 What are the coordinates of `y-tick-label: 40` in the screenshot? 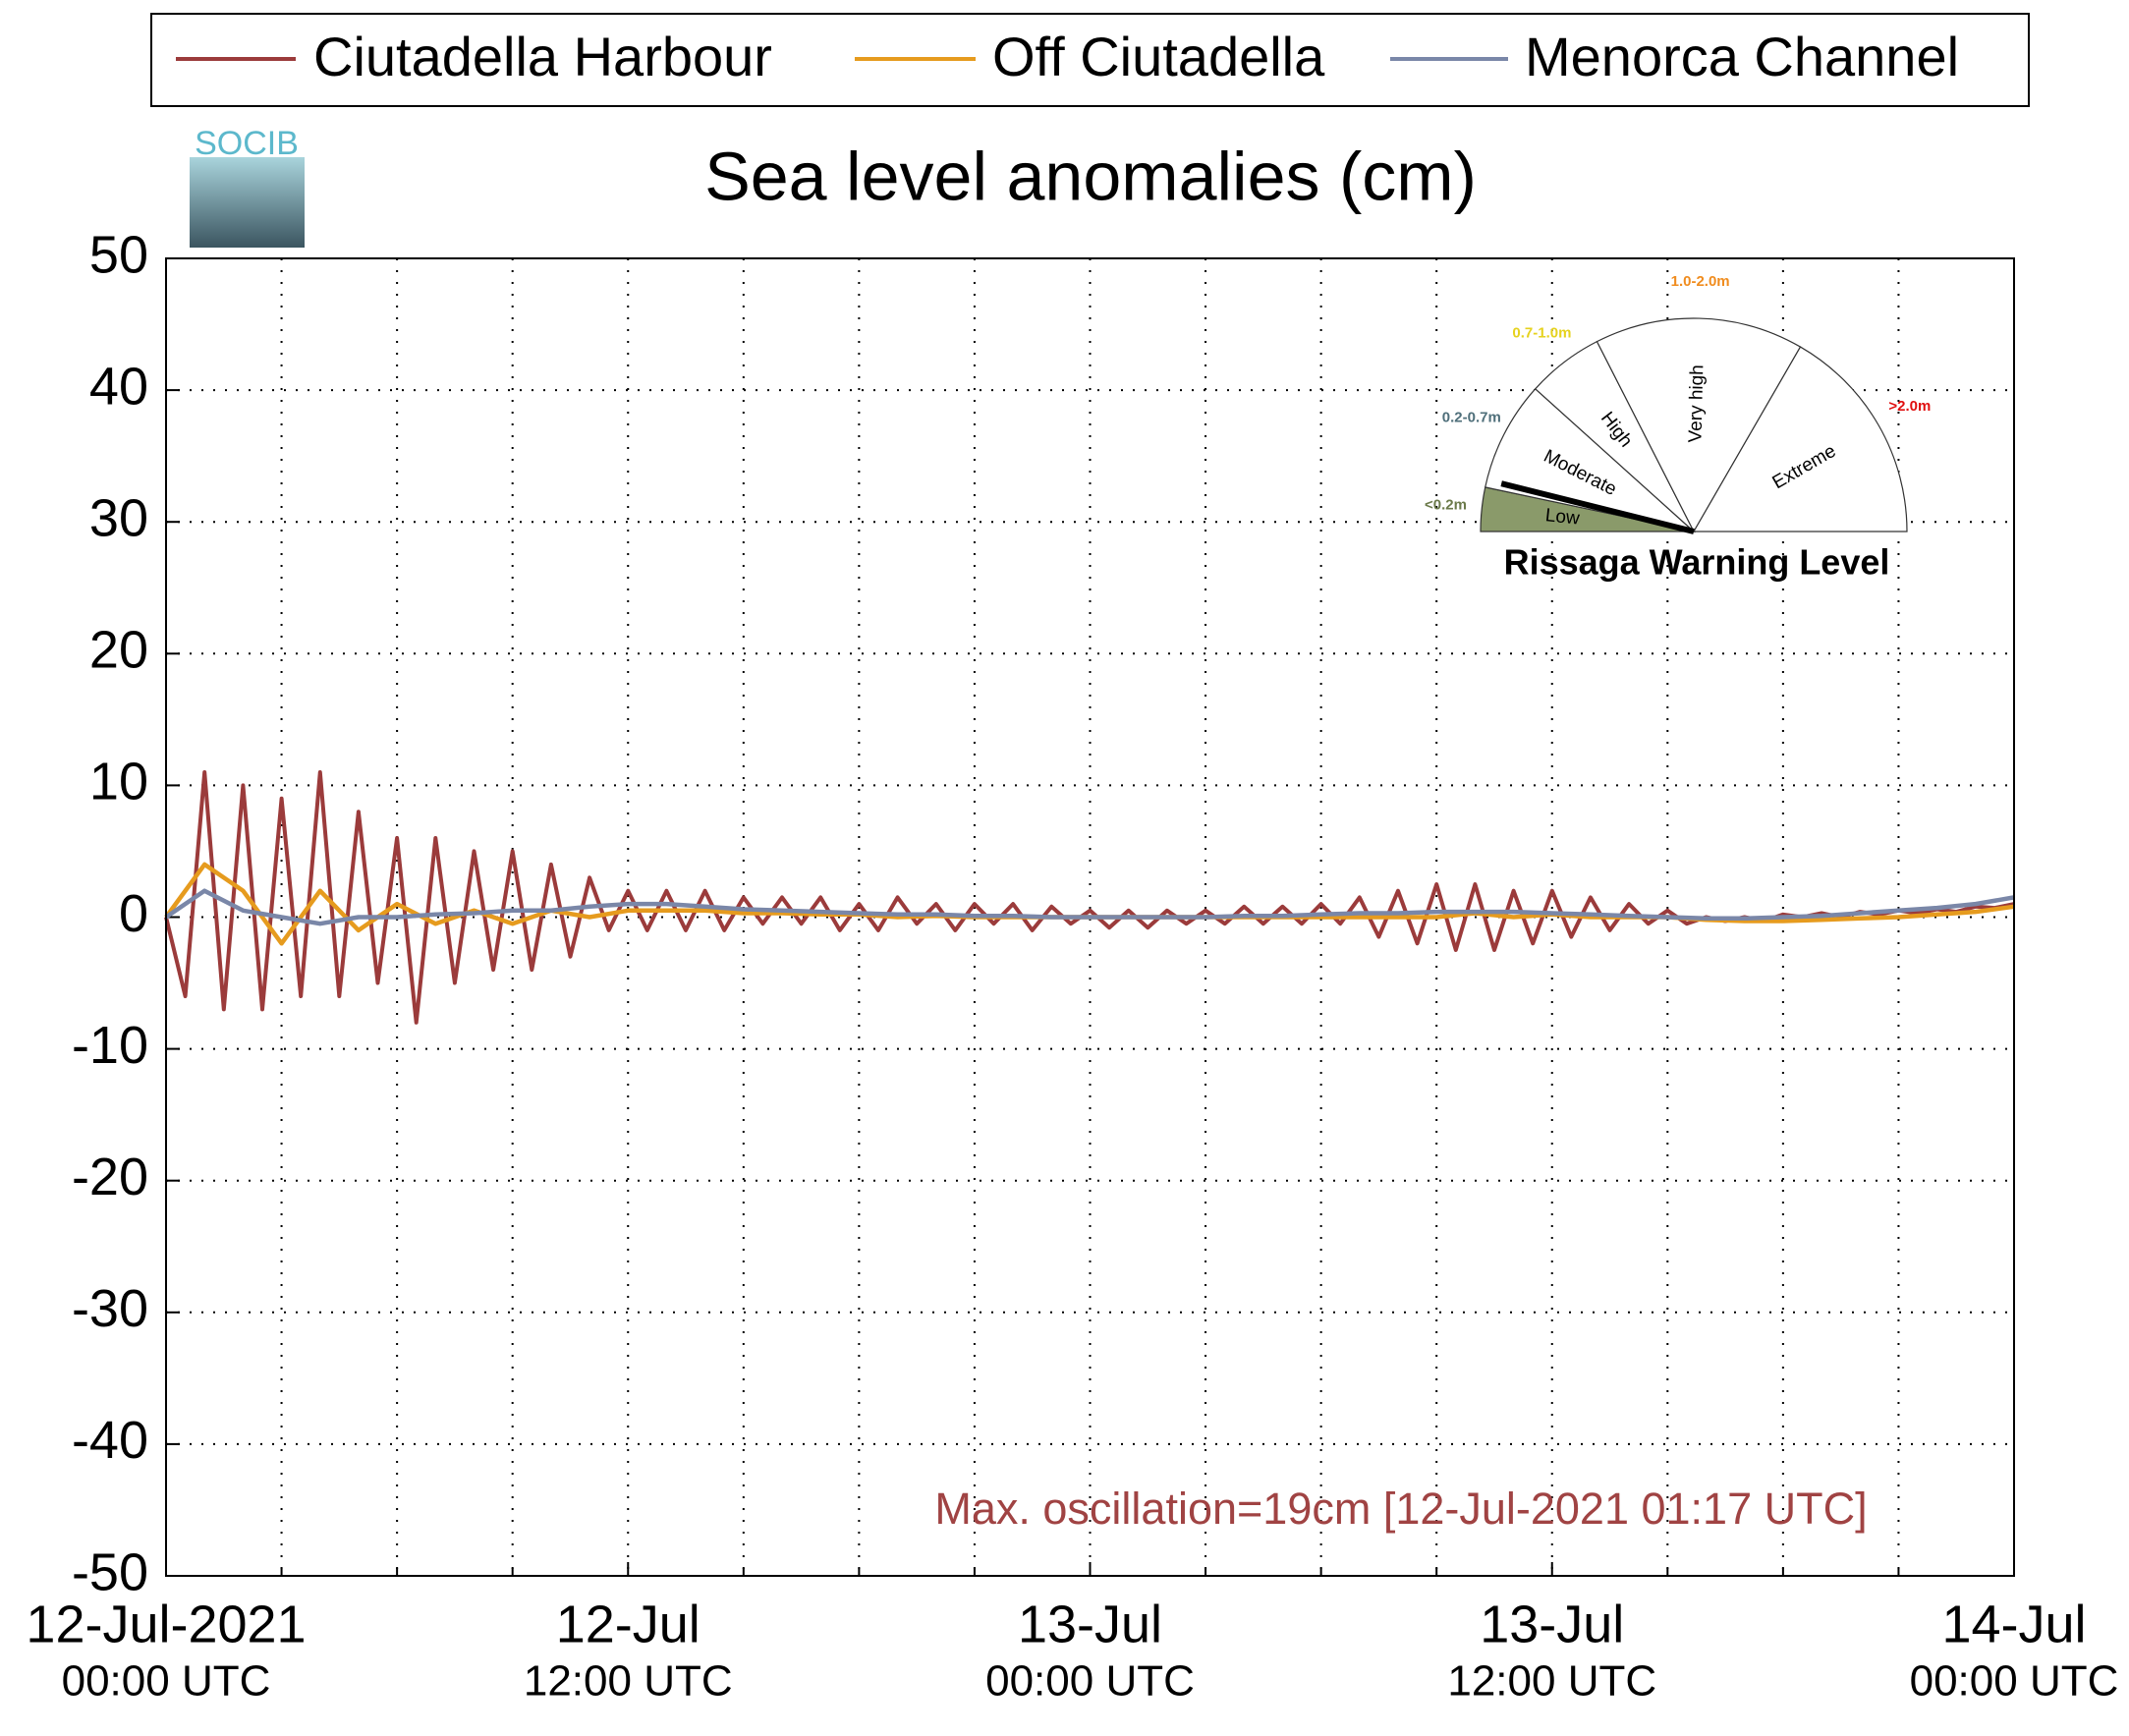 It's located at (118, 386).